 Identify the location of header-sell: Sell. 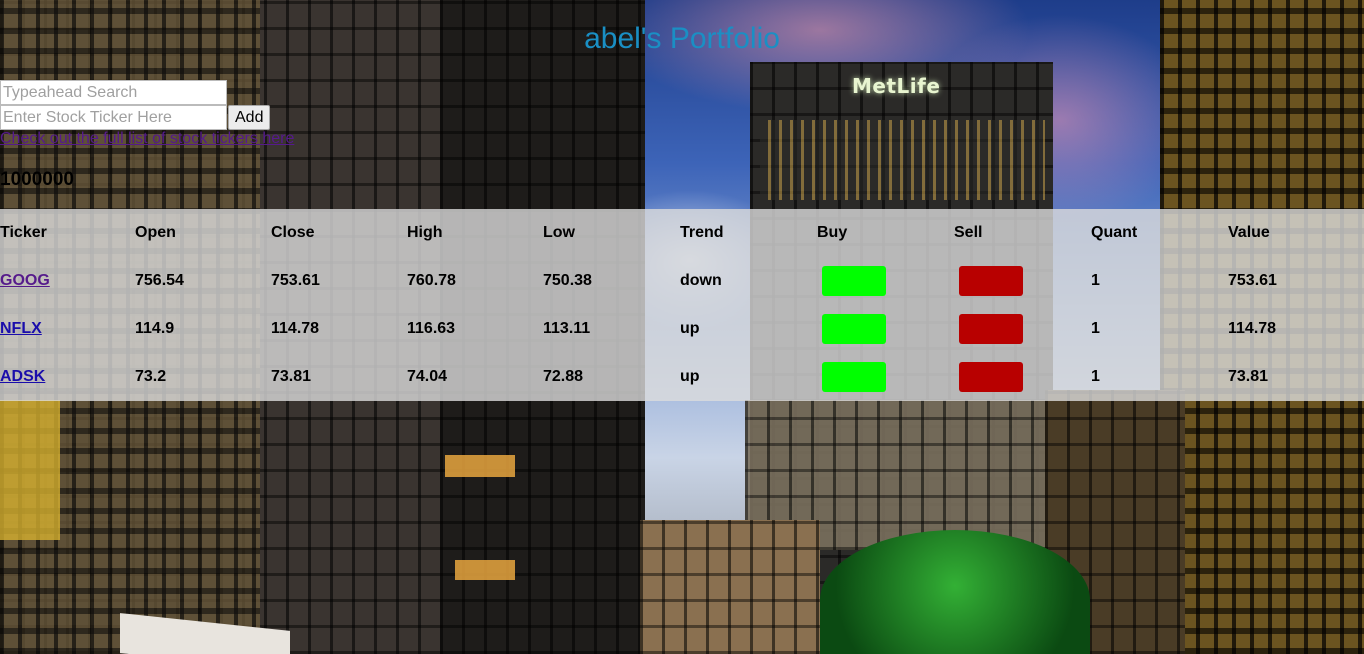
(968, 232).